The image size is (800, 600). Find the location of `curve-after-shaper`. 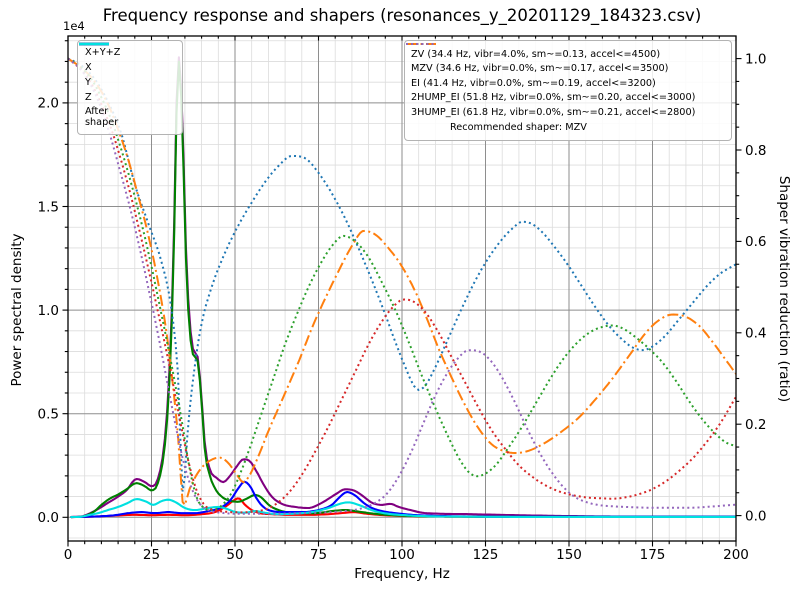

curve-after-shaper is located at coordinates (403, 508).